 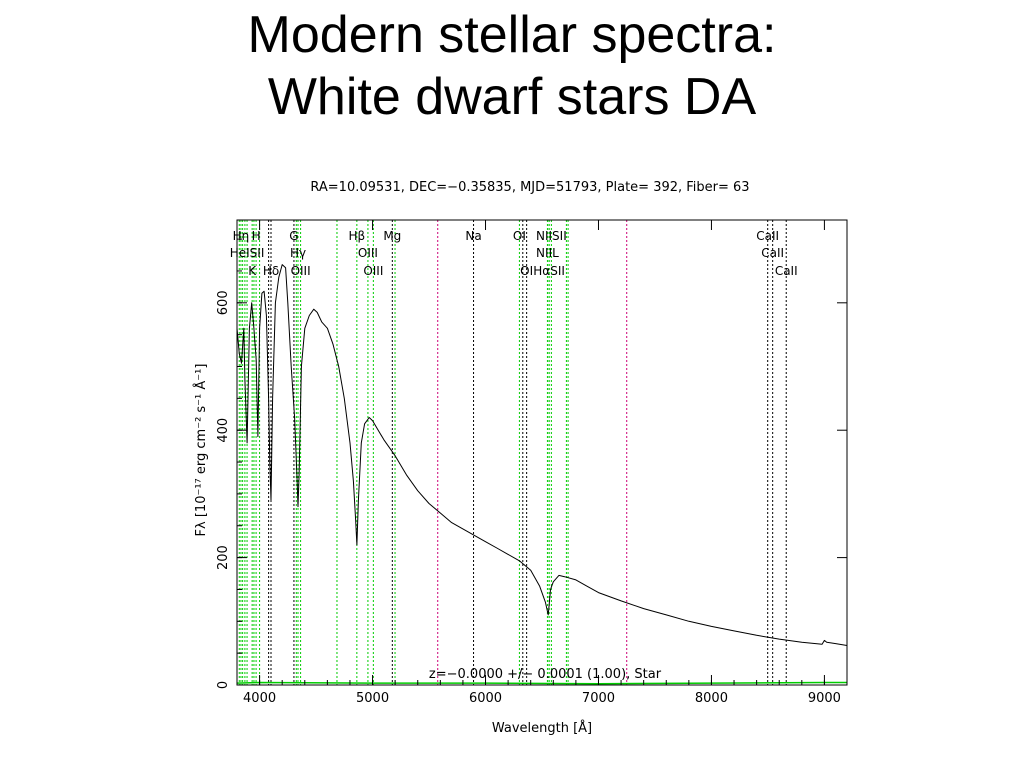 I want to click on line-marker-label: NIISII, so click(x=551, y=236).